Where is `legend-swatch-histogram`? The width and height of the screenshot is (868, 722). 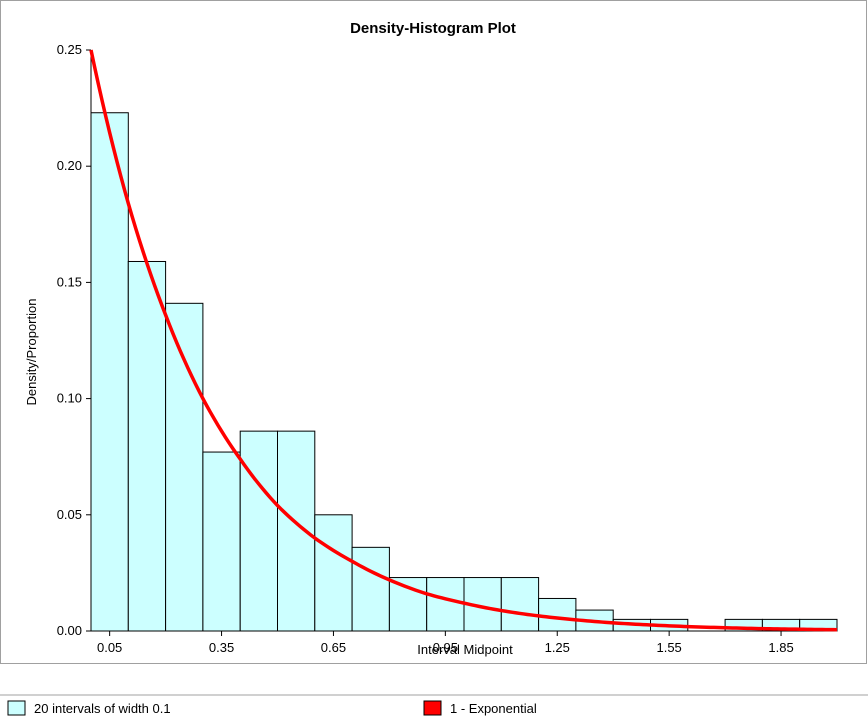
legend-swatch-histogram is located at coordinates (16, 708).